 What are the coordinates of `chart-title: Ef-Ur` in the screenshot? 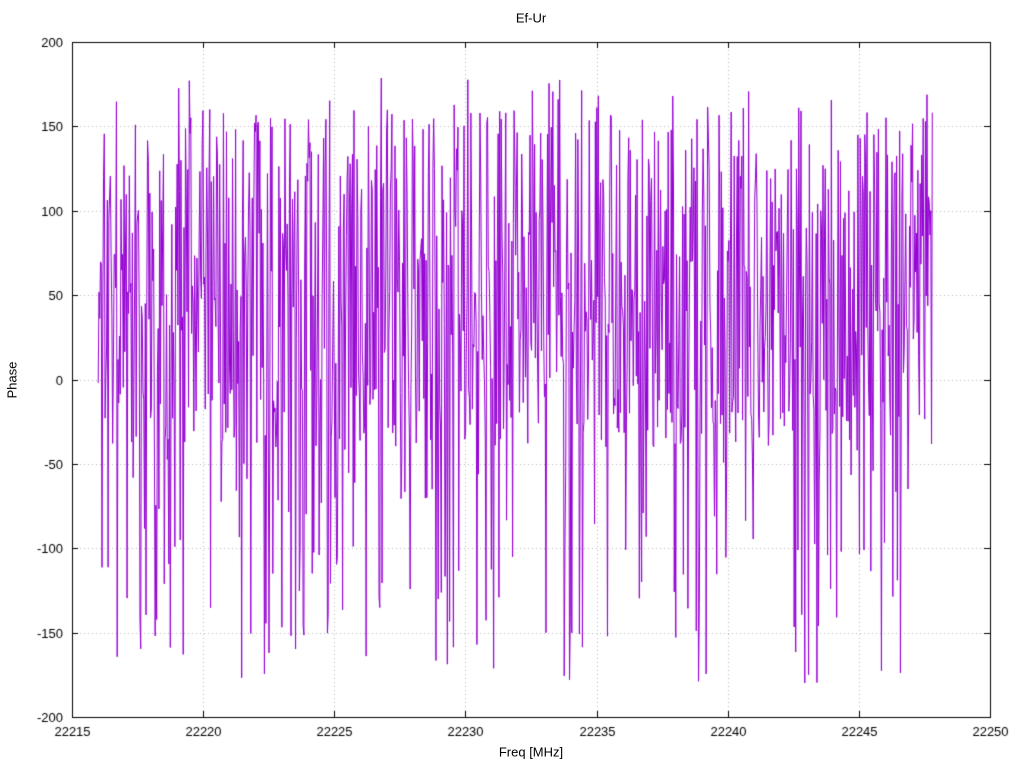 It's located at (531, 18).